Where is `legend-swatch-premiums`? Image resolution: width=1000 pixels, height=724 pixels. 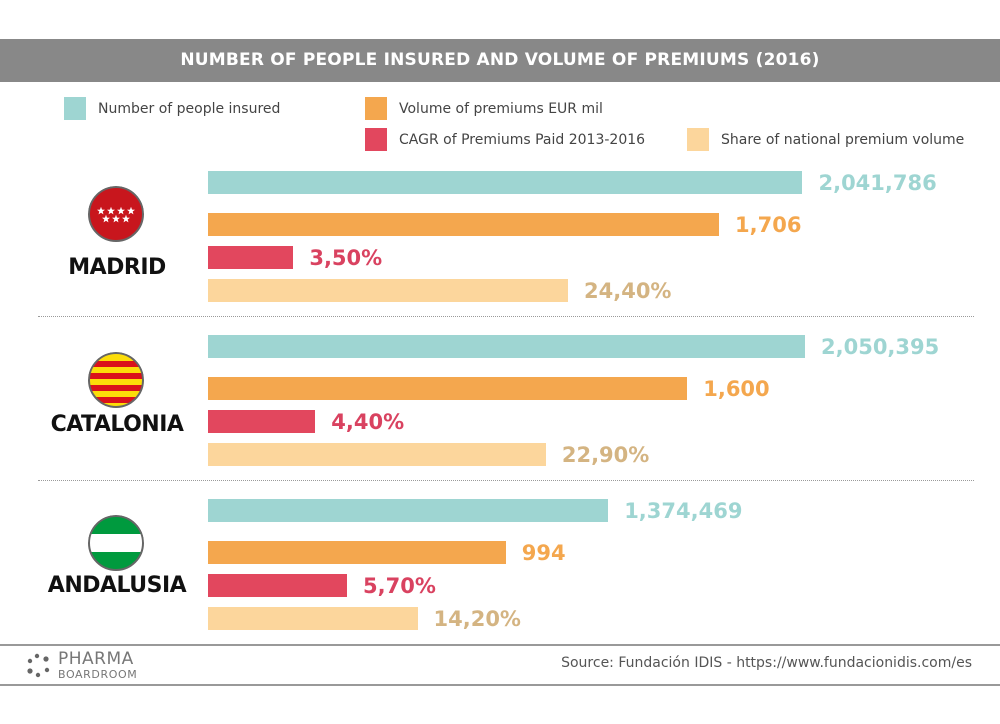 legend-swatch-premiums is located at coordinates (376, 108).